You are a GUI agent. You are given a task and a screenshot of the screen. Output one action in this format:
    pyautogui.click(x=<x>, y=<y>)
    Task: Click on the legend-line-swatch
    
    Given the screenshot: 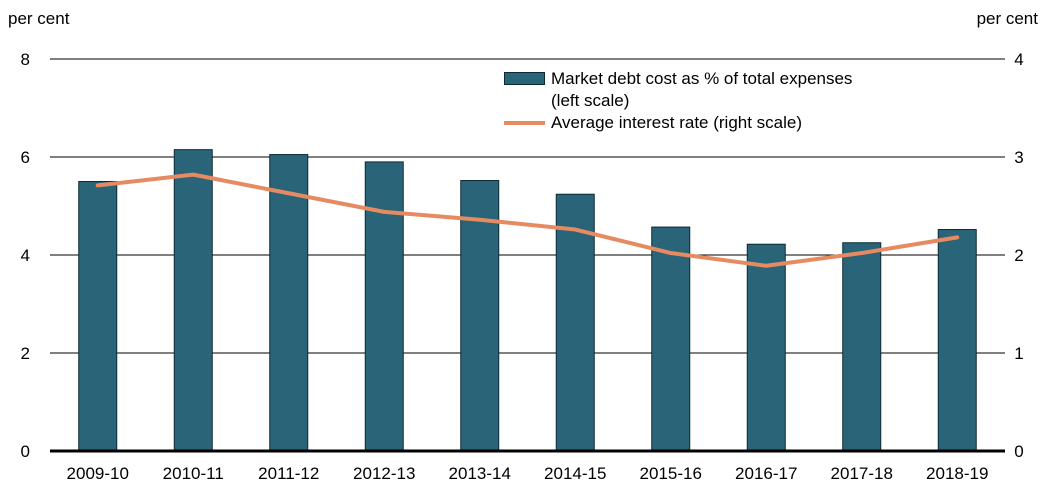 What is the action you would take?
    pyautogui.click(x=524, y=123)
    